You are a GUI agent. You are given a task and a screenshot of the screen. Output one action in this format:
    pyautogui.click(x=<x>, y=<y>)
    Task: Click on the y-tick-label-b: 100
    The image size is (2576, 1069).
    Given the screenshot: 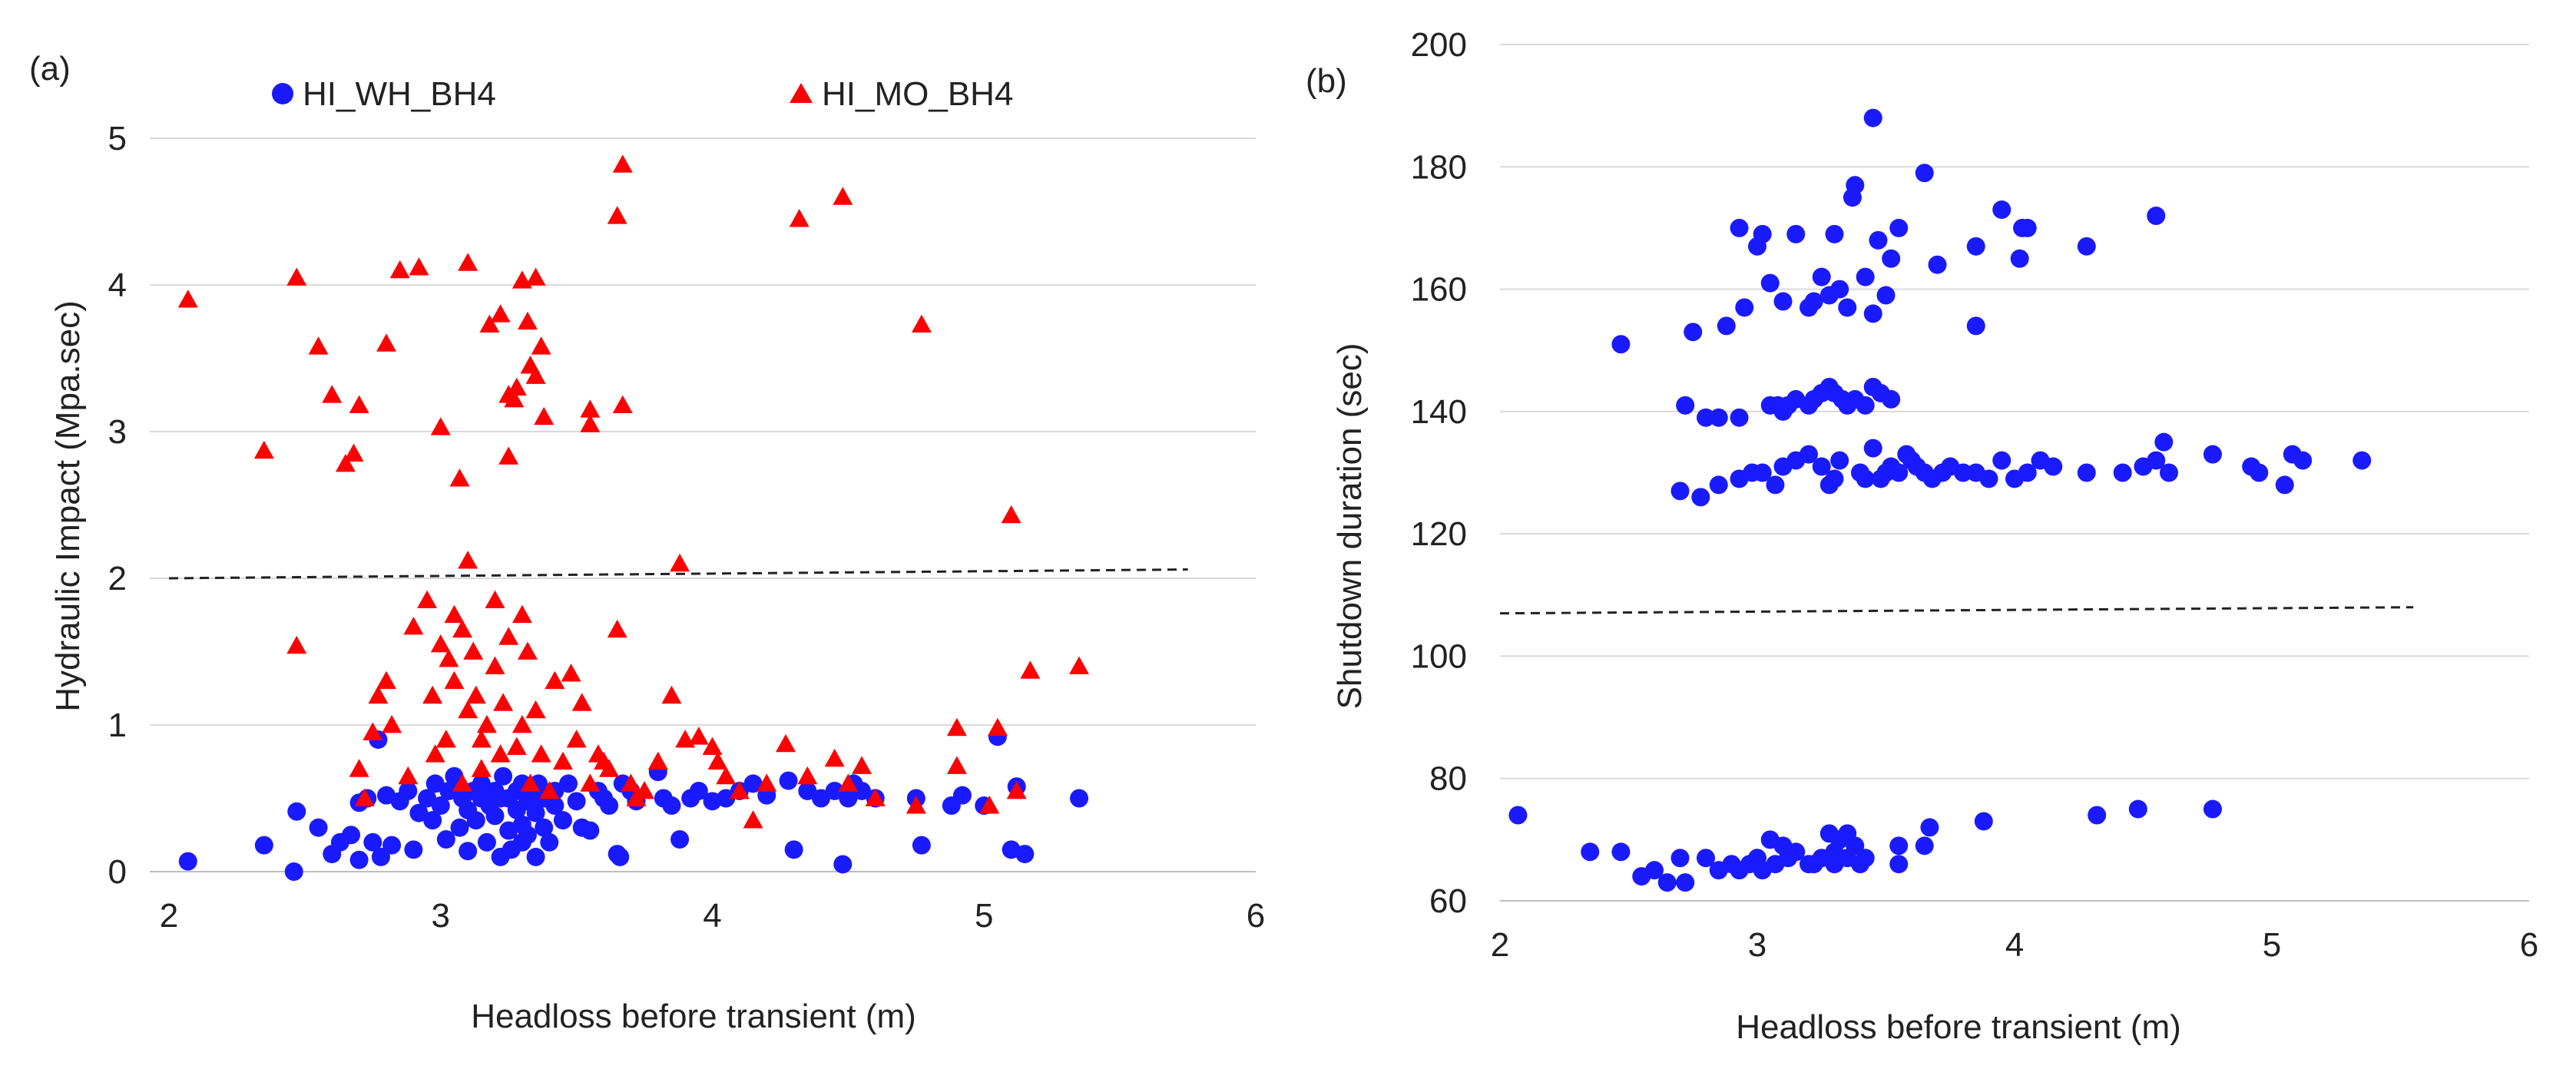 What is the action you would take?
    pyautogui.click(x=1439, y=656)
    